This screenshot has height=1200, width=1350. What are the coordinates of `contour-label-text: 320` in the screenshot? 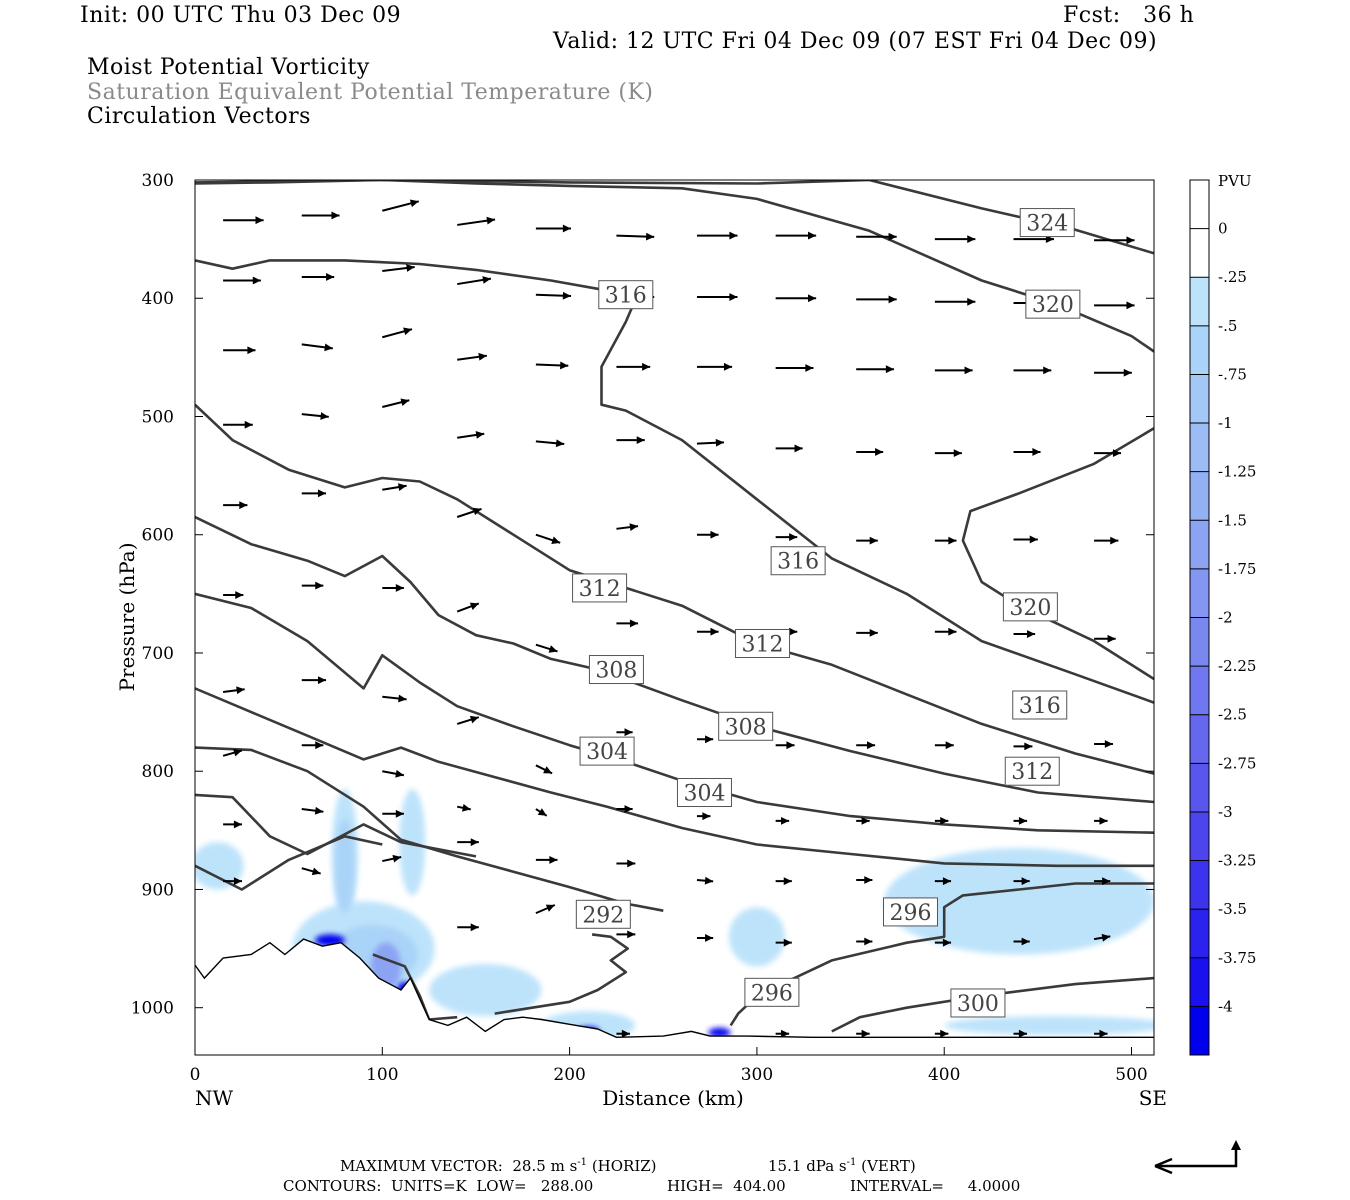 It's located at (1053, 305).